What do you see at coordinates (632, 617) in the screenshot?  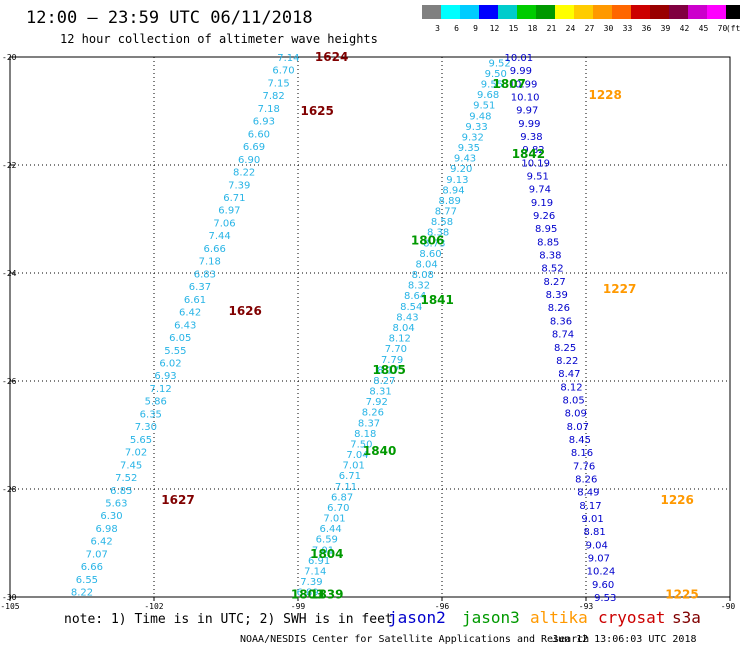 I see `legend-cryosat: cryosat` at bounding box center [632, 617].